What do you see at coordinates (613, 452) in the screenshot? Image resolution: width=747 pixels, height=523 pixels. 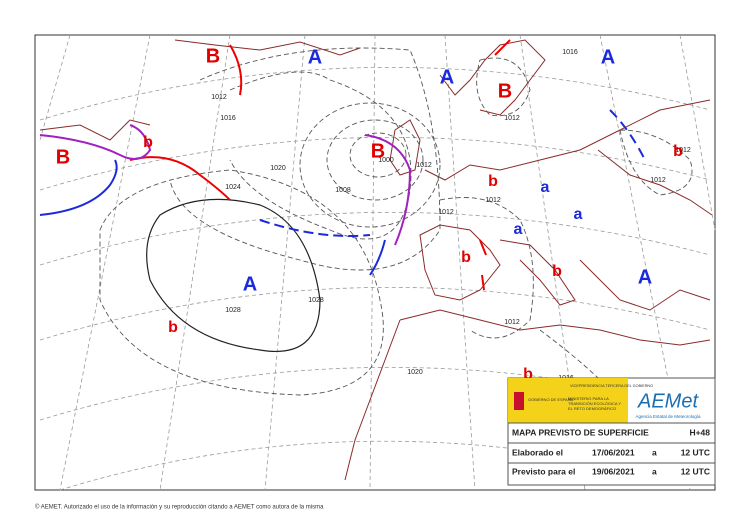 I see `issued-date: 17/06/2021` at bounding box center [613, 452].